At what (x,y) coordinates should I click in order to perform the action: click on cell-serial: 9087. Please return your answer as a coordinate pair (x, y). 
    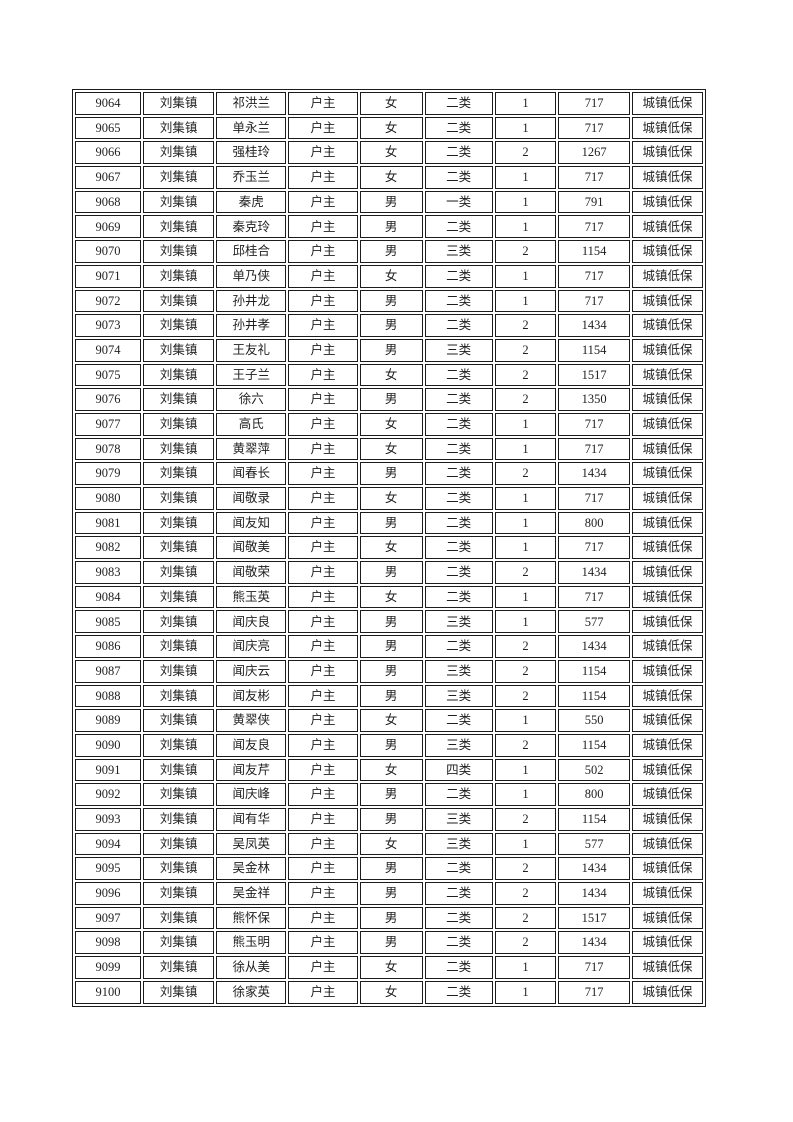
    Looking at the image, I should click on (108, 671).